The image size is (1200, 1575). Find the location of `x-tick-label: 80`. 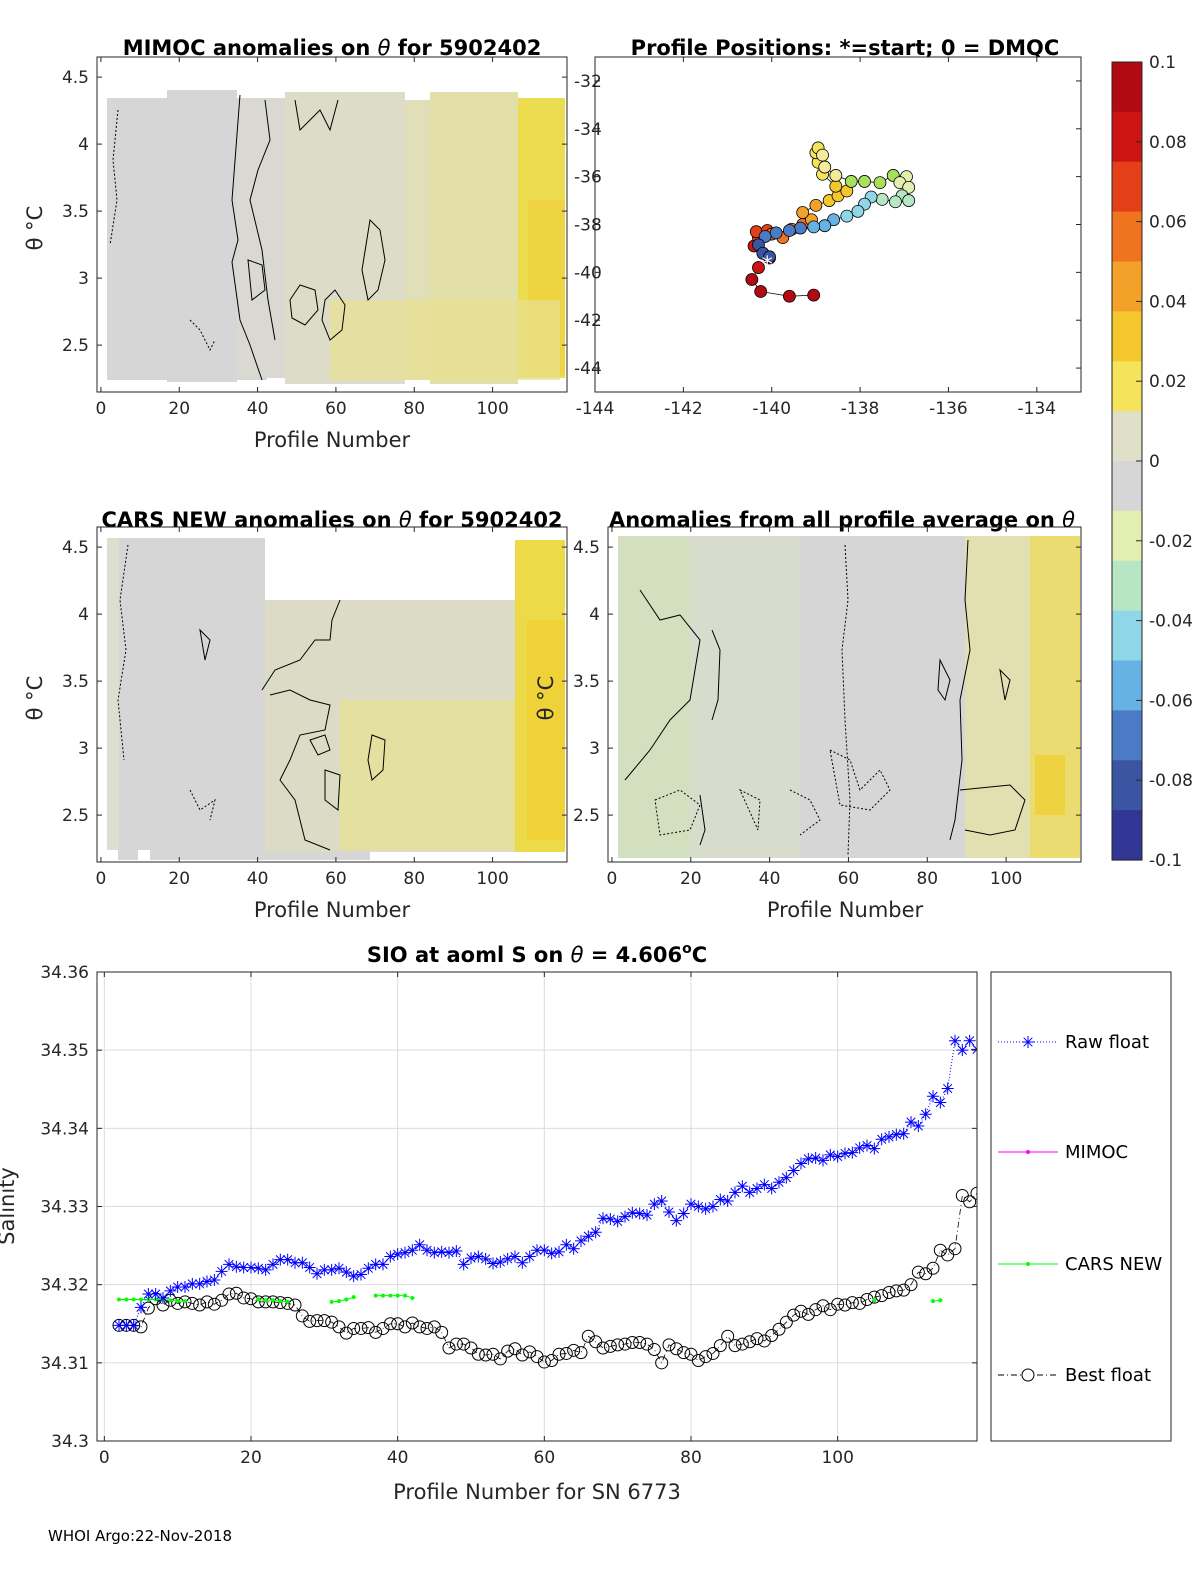

x-tick-label: 80 is located at coordinates (691, 1458).